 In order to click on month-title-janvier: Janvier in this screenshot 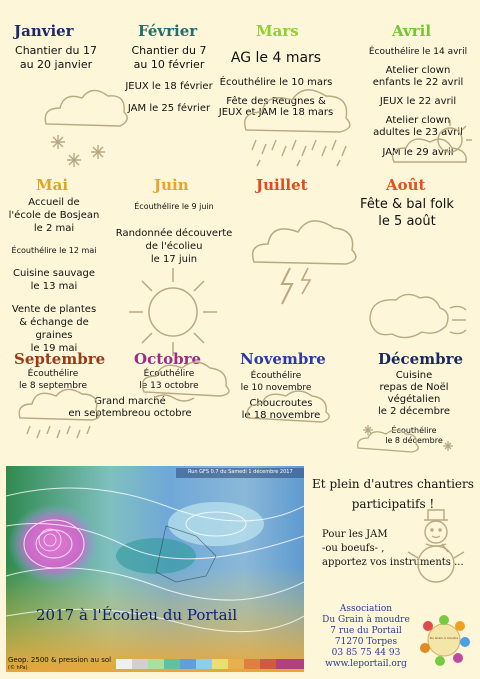, I will do `click(44, 31)`.